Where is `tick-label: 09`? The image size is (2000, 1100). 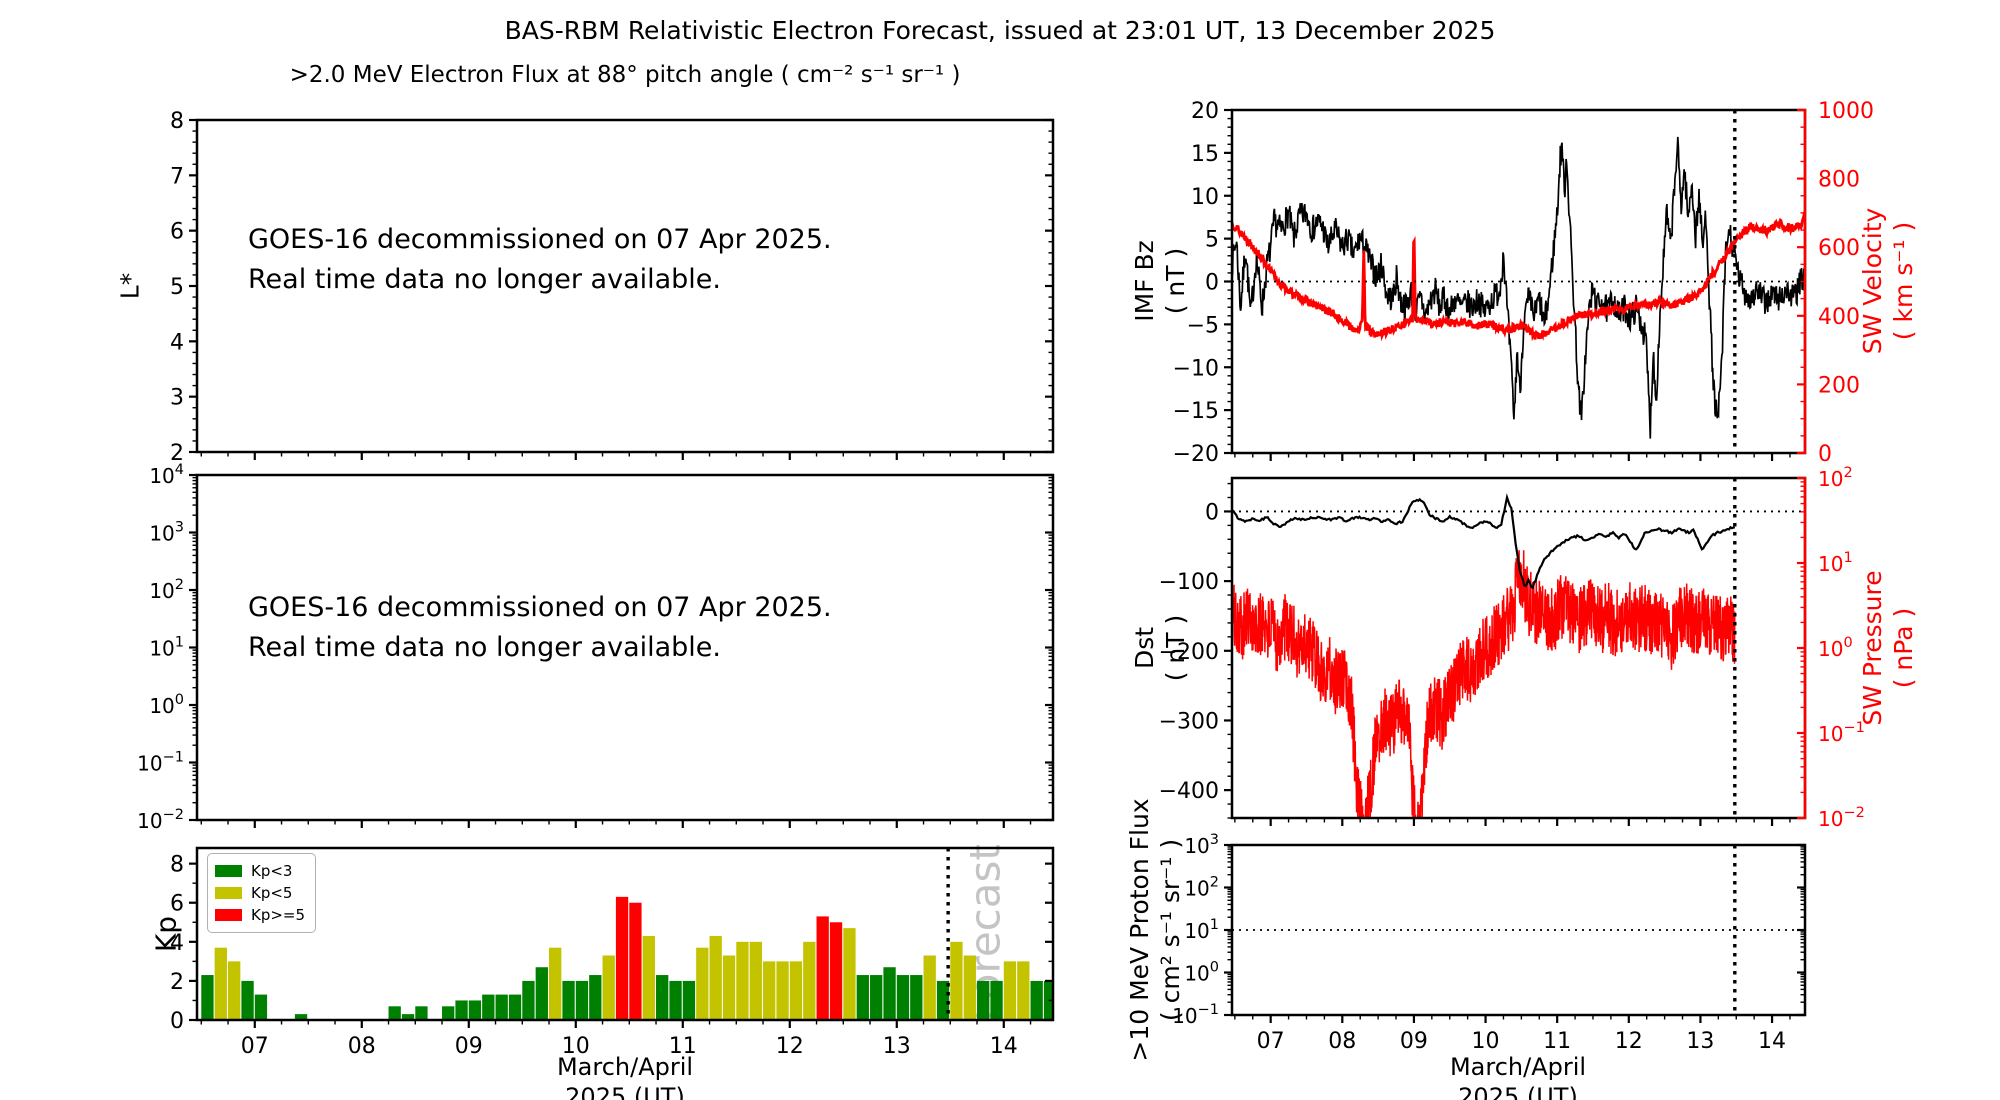 tick-label: 09 is located at coordinates (469, 1046).